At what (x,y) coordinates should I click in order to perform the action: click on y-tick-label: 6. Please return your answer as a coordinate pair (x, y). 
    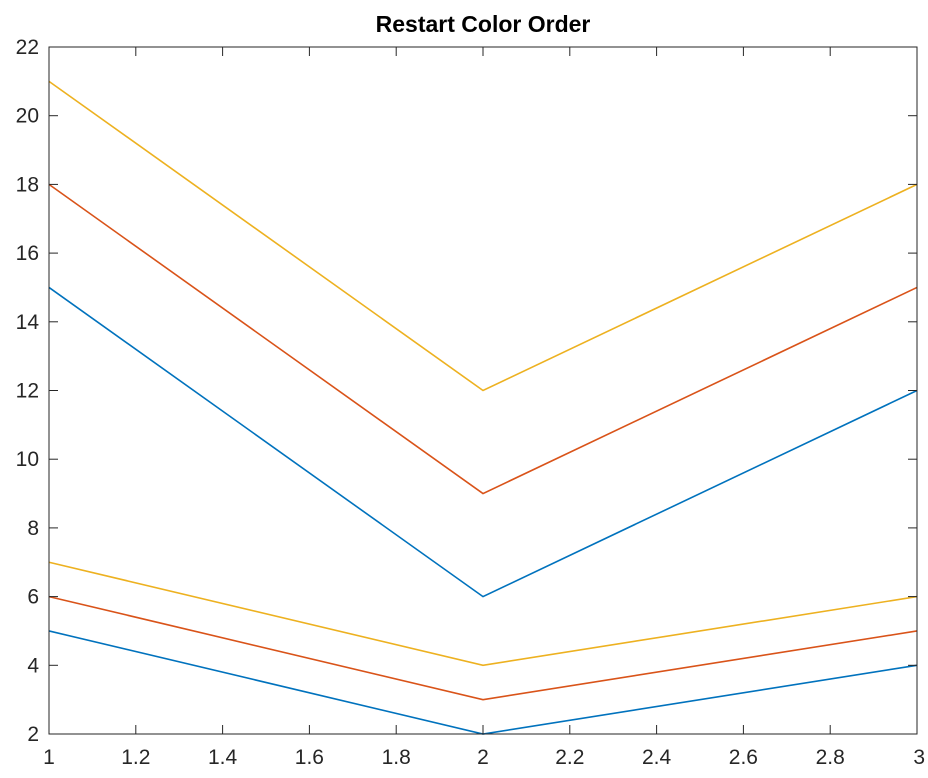
    Looking at the image, I should click on (33, 597).